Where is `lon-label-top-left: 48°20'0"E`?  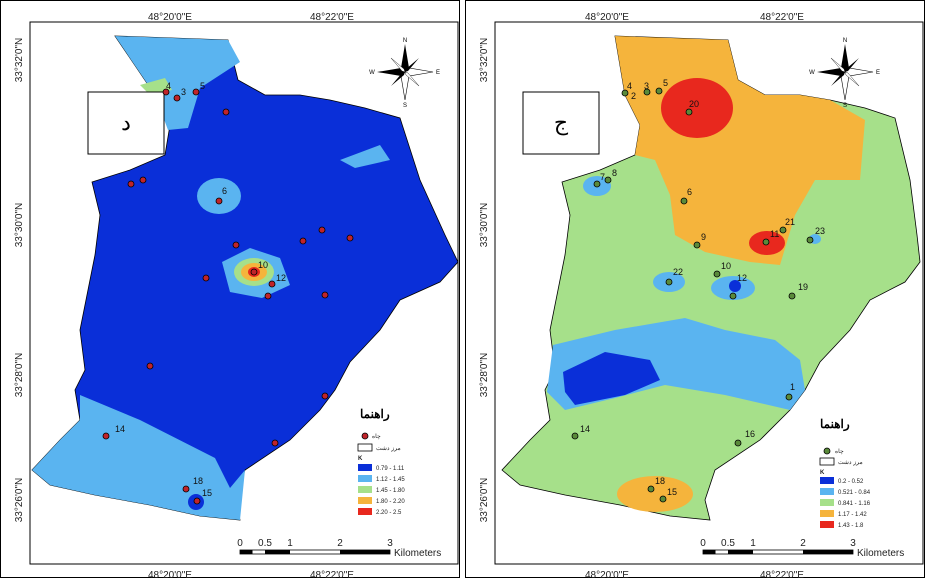
lon-label-top-left: 48°20'0"E is located at coordinates (607, 17).